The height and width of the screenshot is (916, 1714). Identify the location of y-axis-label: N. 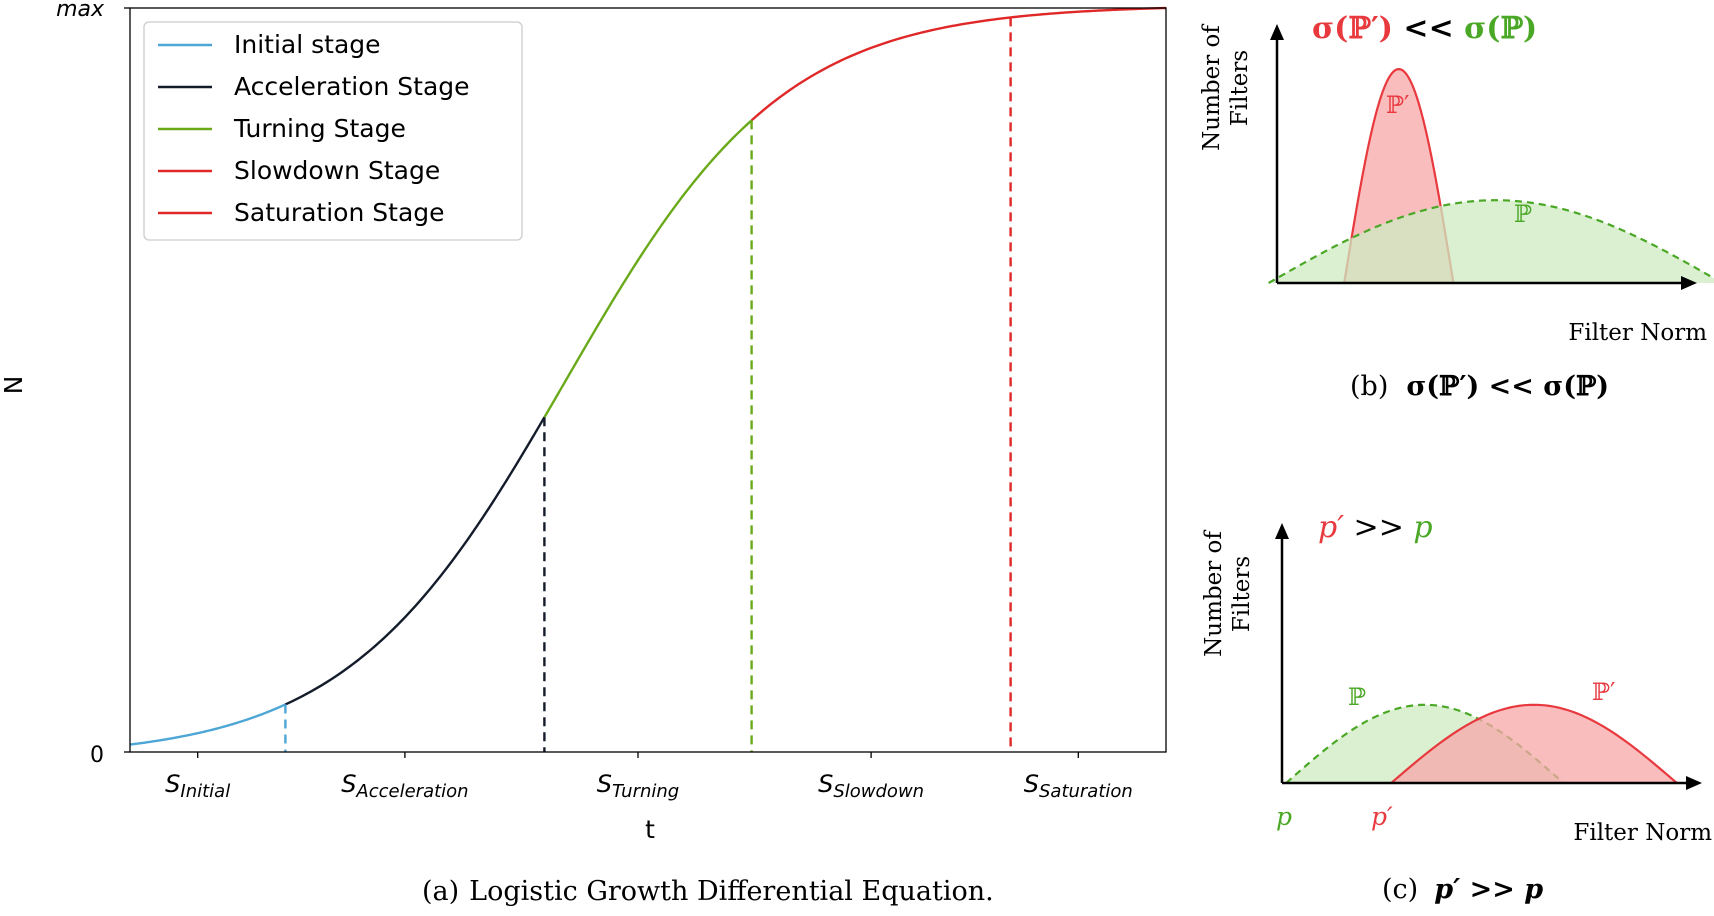
(14, 385).